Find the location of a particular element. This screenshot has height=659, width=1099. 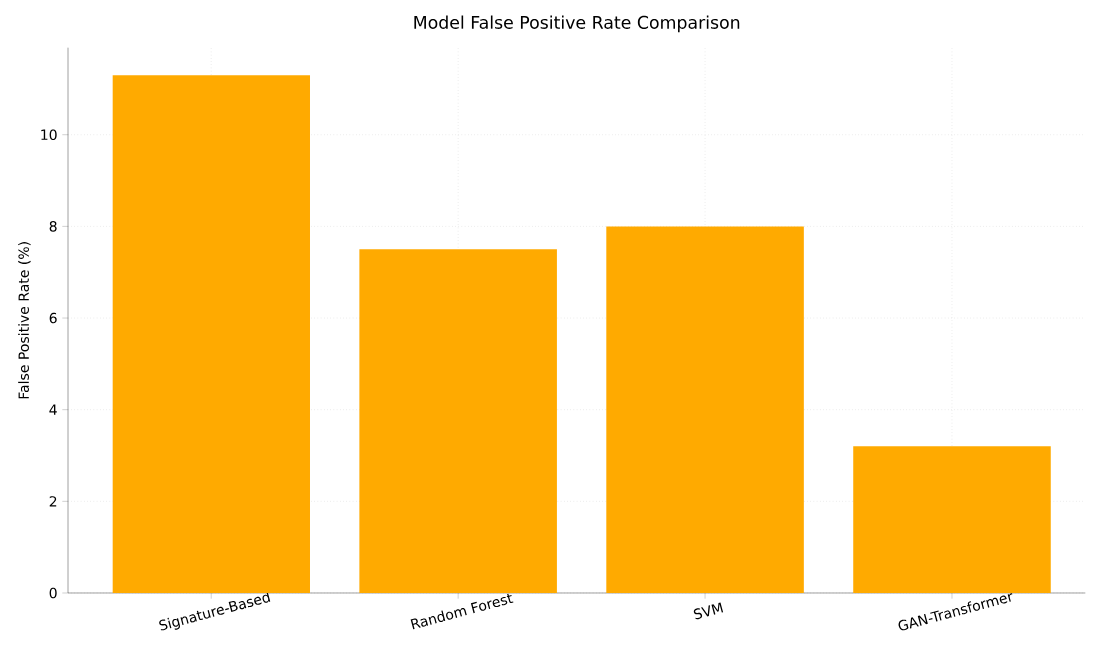

y-tick-label: 10 is located at coordinates (49, 135).